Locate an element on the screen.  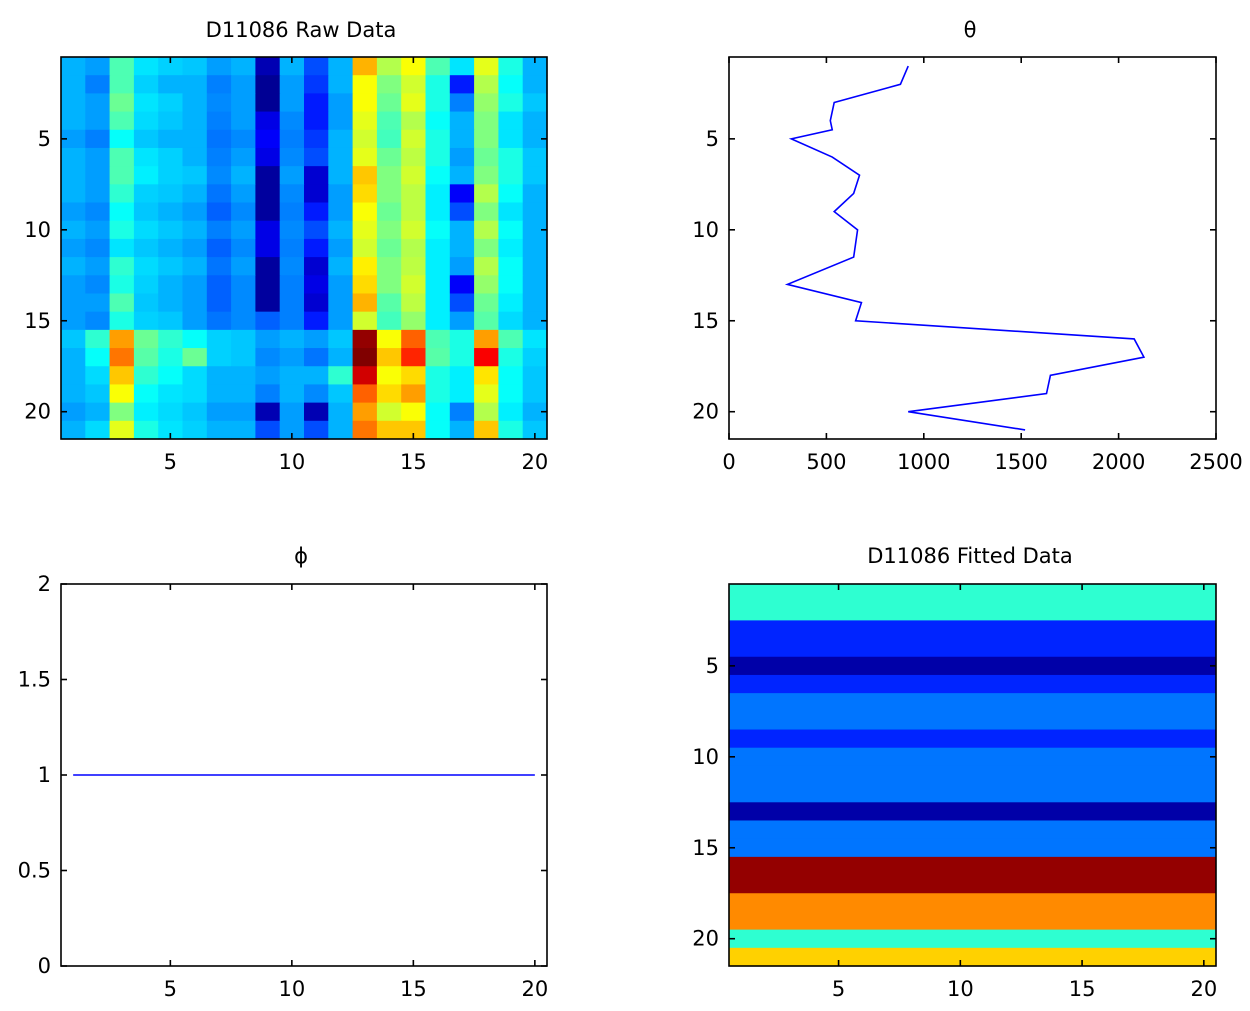
raw-data-x-tick-label: 15 is located at coordinates (413, 462).